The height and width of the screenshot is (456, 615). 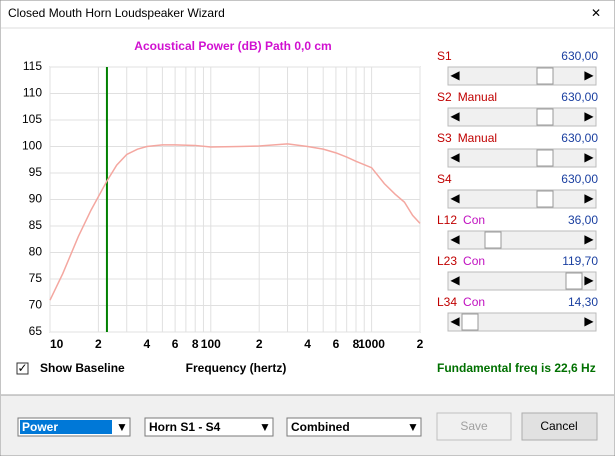 I want to click on x-tick-label: 1000, so click(x=371, y=344).